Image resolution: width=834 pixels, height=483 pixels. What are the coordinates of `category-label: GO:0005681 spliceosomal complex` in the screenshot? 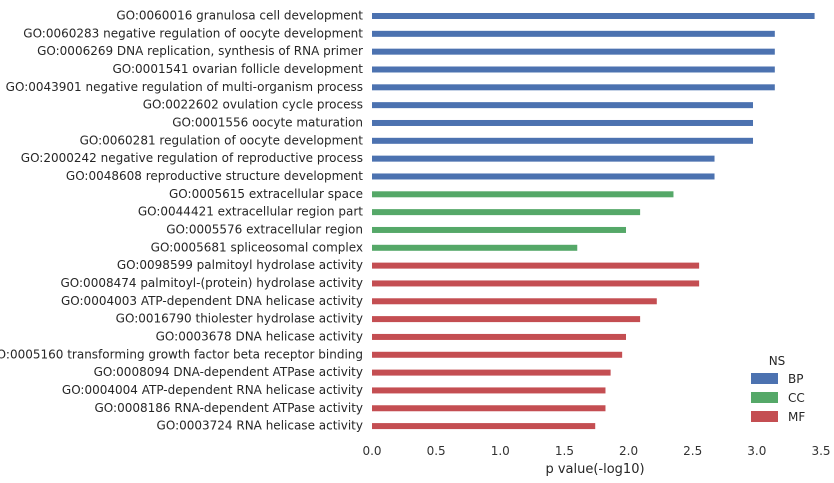 It's located at (257, 247).